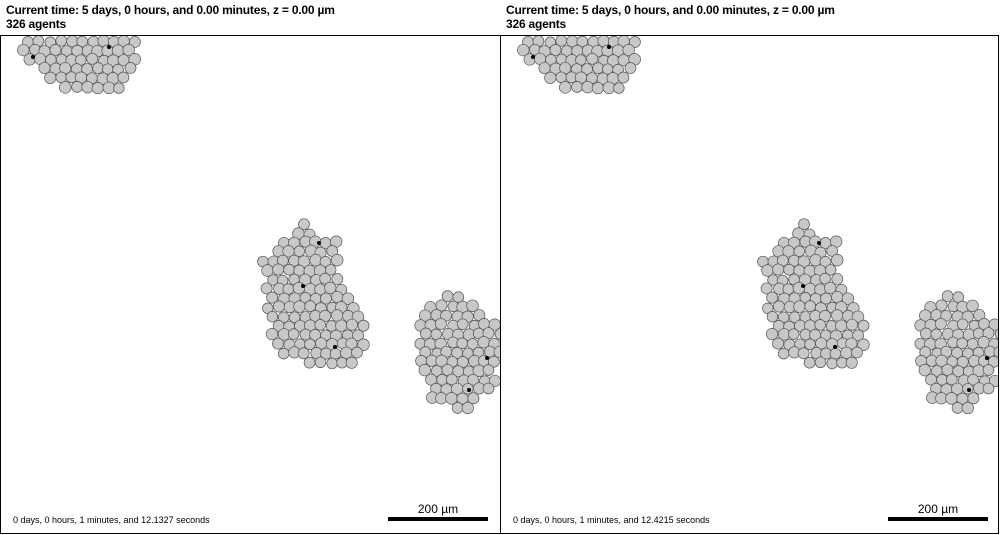 Image resolution: width=1000 pixels, height=535 pixels. Describe the element at coordinates (536, 24) in the screenshot. I see `agent-count-label: 326 agents` at that location.